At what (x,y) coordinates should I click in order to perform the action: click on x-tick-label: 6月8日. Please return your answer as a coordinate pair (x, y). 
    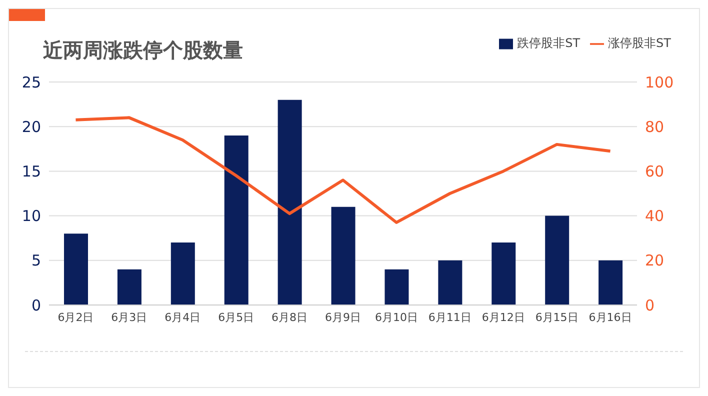
    Looking at the image, I should click on (290, 317).